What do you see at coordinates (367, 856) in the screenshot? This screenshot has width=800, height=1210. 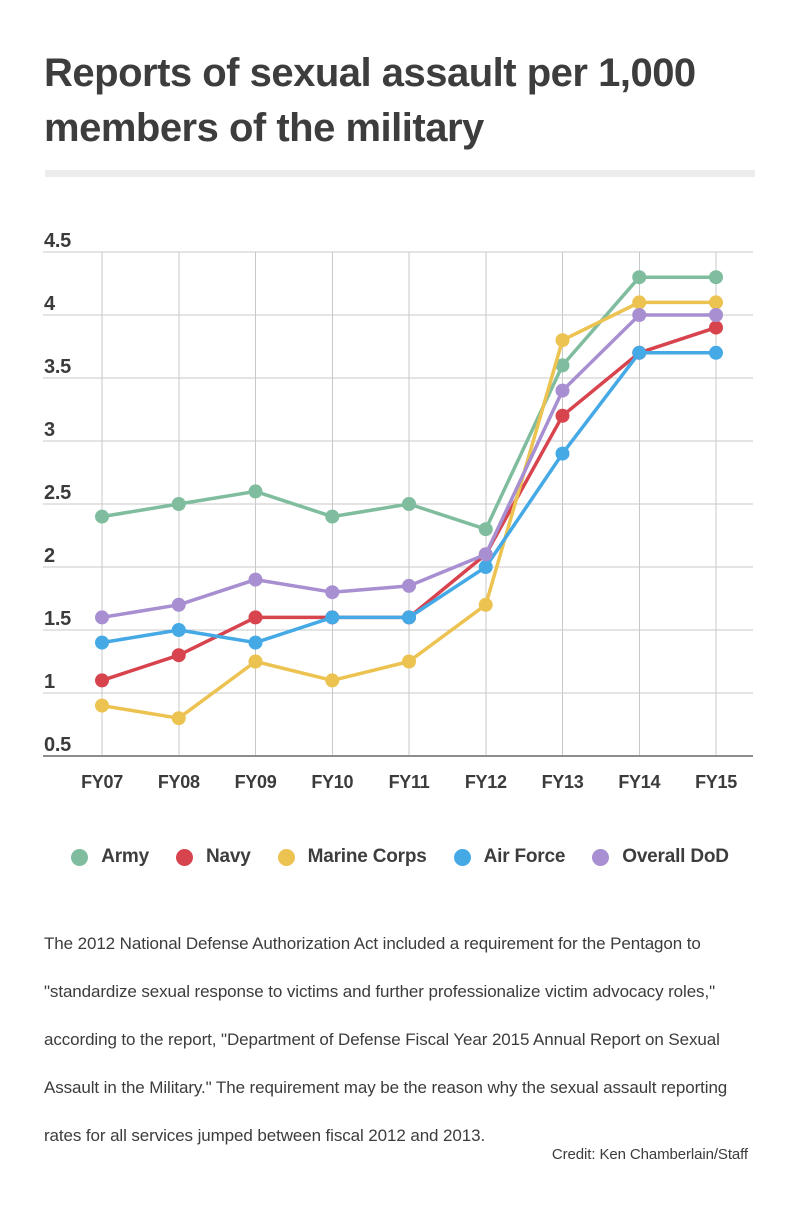 I see `legend-label-marine-corps: Marine Corps` at bounding box center [367, 856].